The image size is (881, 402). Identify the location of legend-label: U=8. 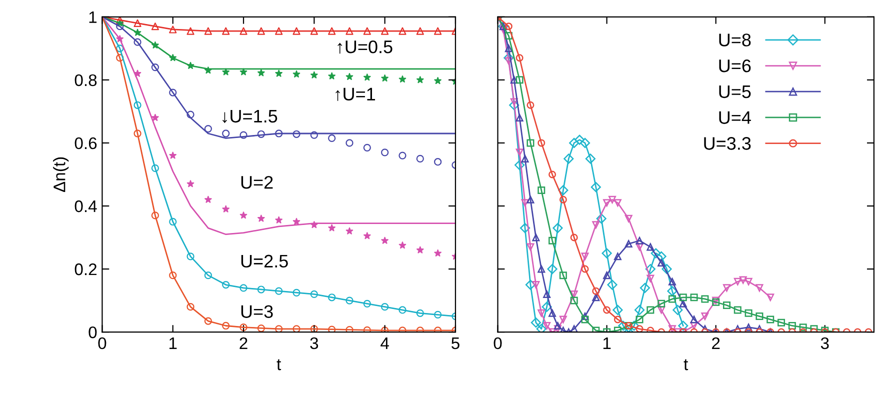
(735, 40).